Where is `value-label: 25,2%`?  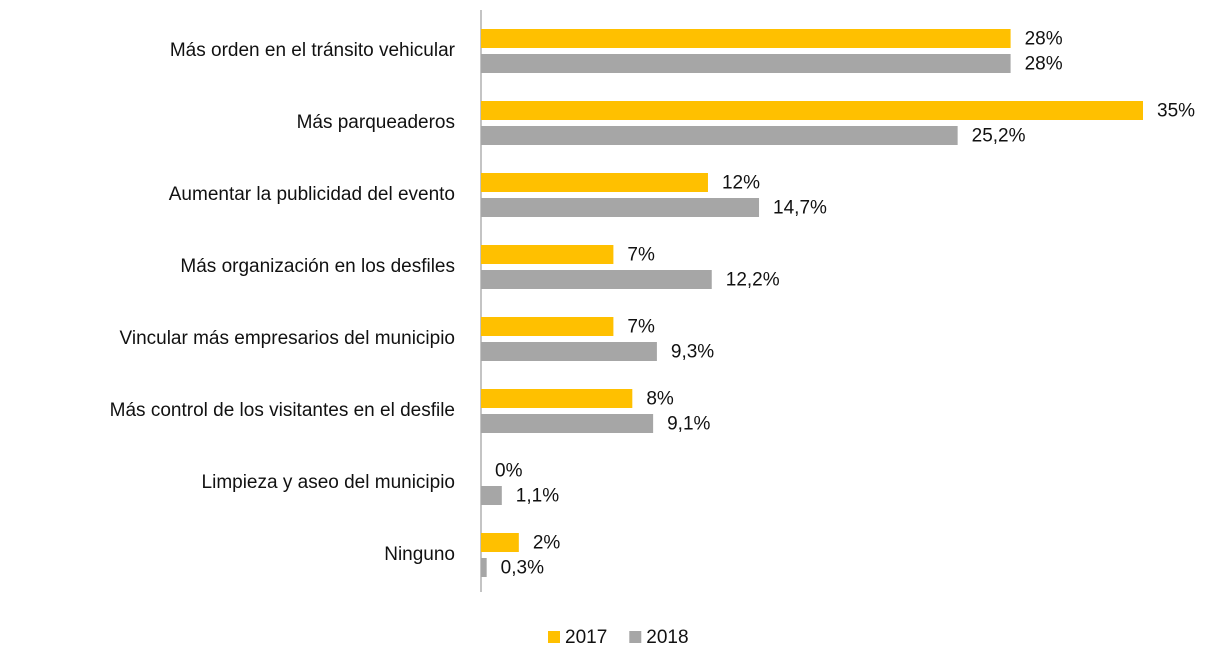
value-label: 25,2% is located at coordinates (999, 136).